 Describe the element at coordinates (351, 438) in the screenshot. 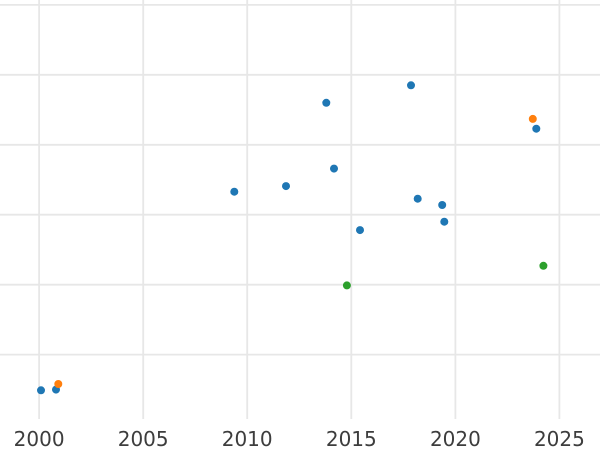

I see `x-tick-label: 2015` at that location.